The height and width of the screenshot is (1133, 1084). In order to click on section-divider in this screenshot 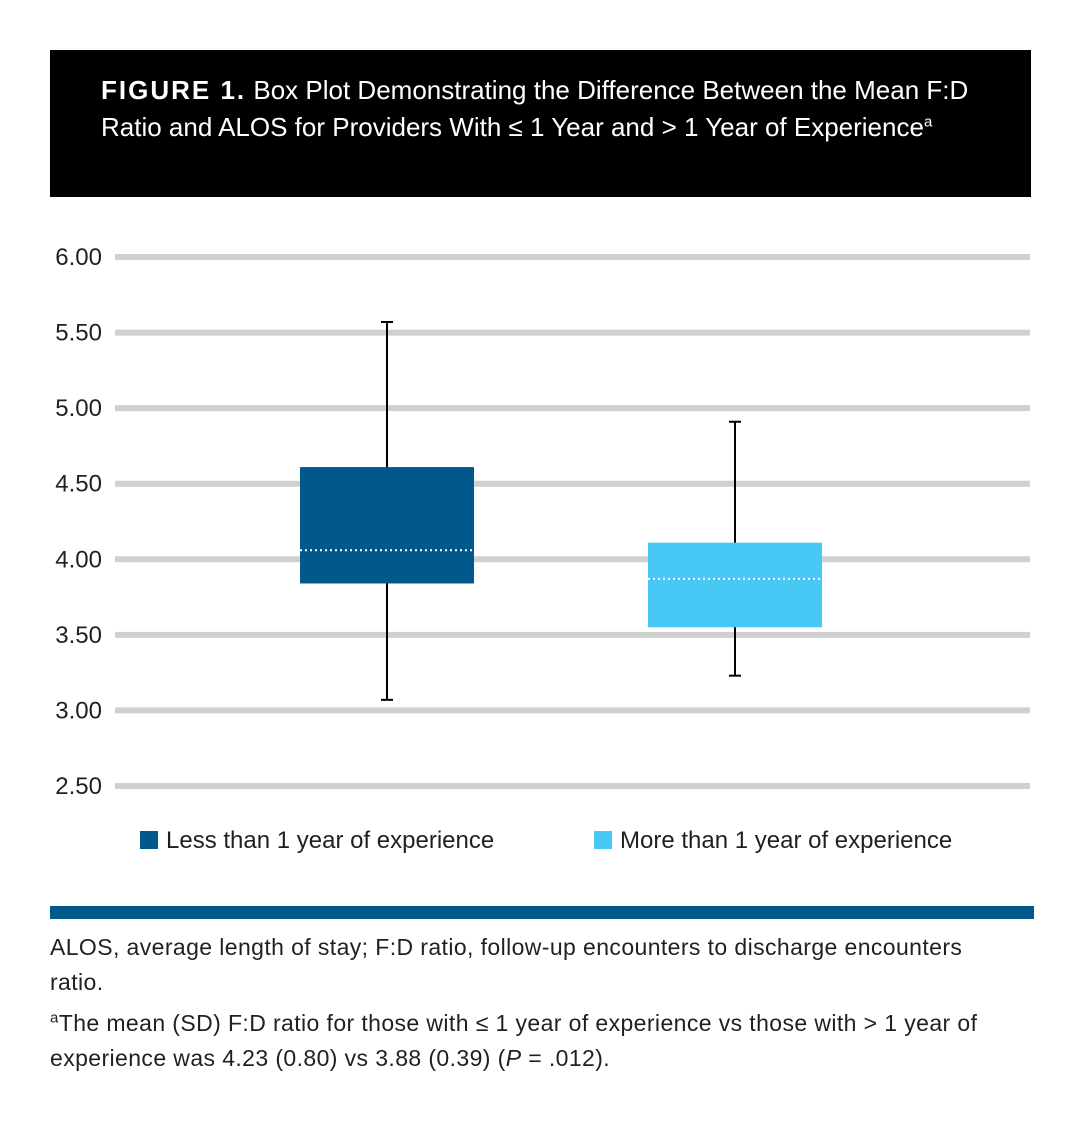, I will do `click(542, 912)`.